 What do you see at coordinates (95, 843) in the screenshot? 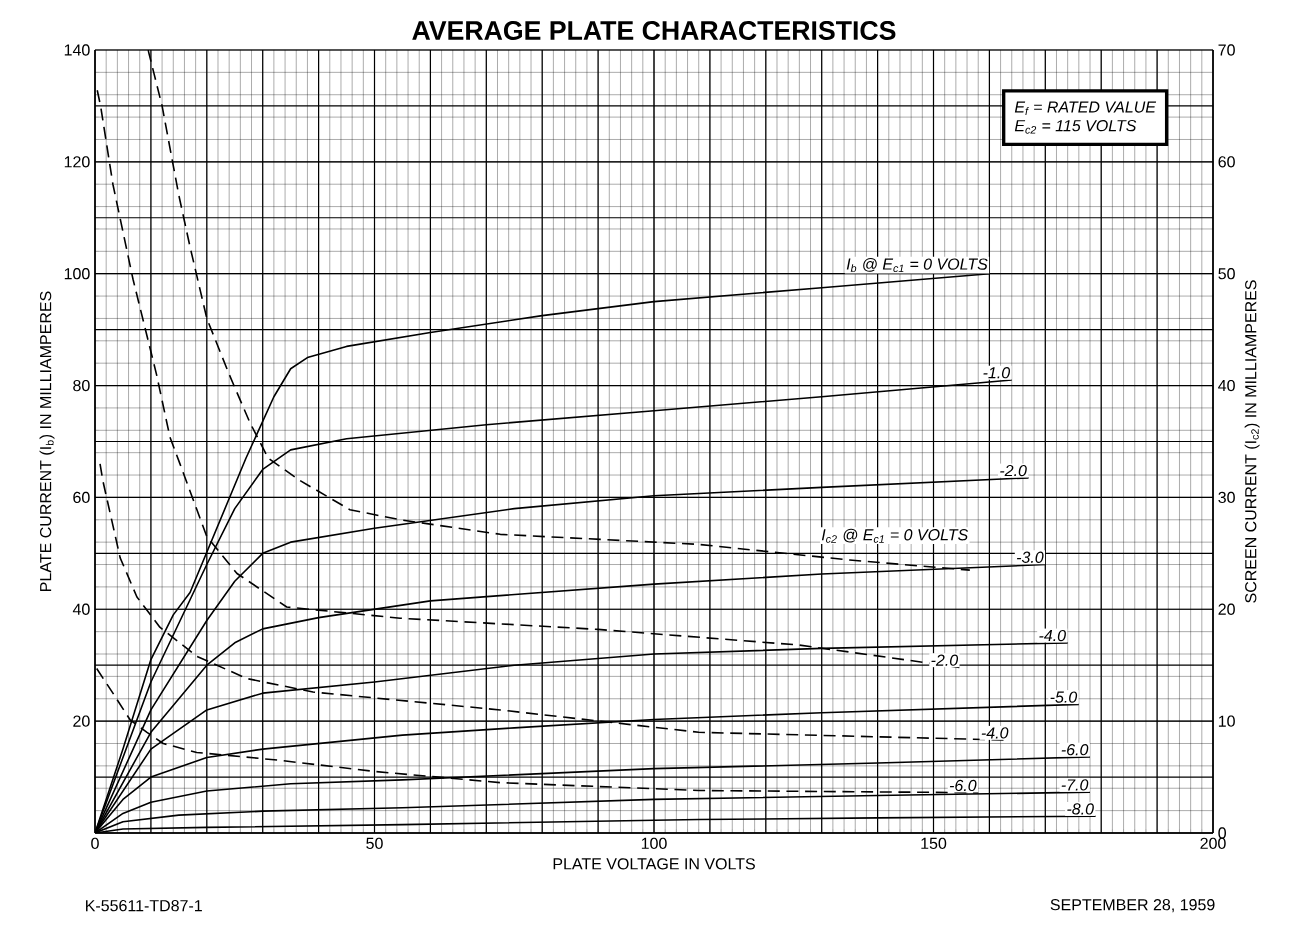
I see `x-tick-label: 0` at bounding box center [95, 843].